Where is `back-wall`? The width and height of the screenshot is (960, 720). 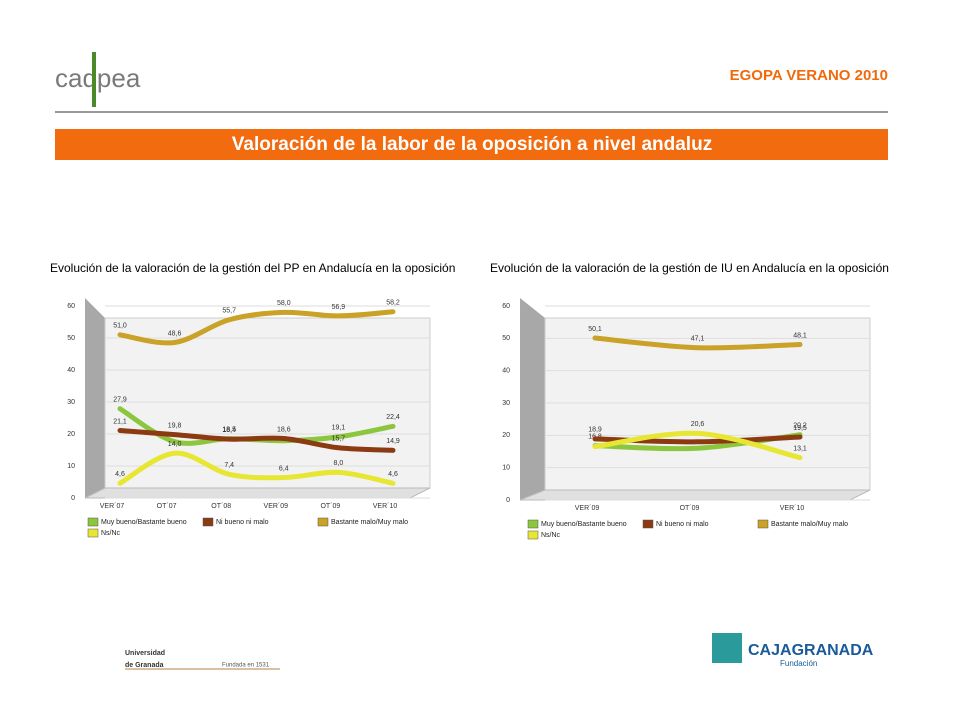
back-wall is located at coordinates (707, 404).